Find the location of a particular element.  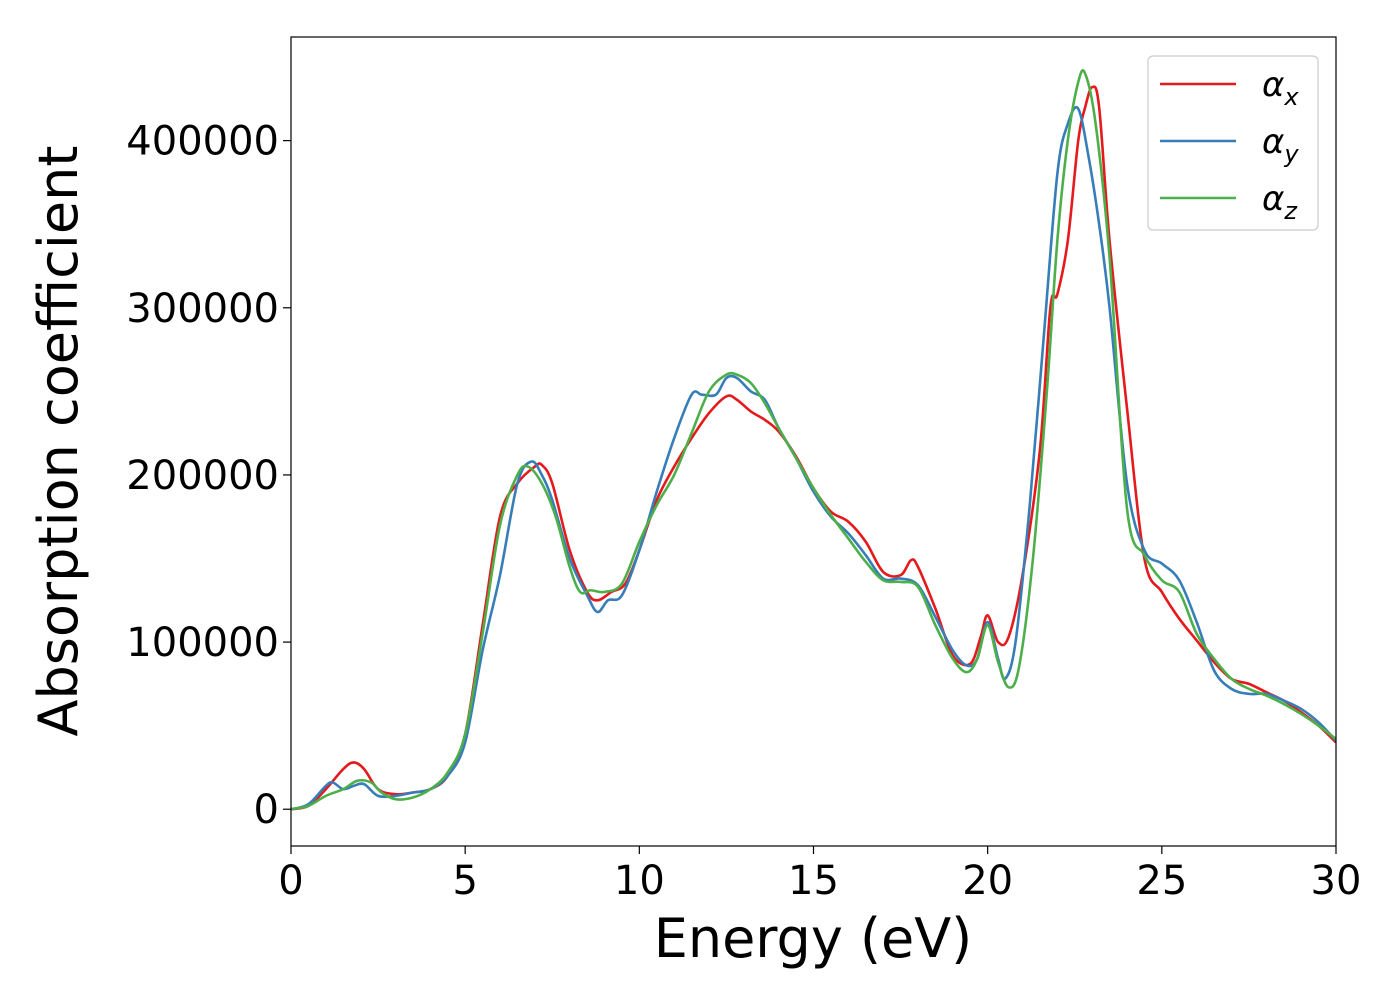

x-tick-label: 25 is located at coordinates (1161, 881).